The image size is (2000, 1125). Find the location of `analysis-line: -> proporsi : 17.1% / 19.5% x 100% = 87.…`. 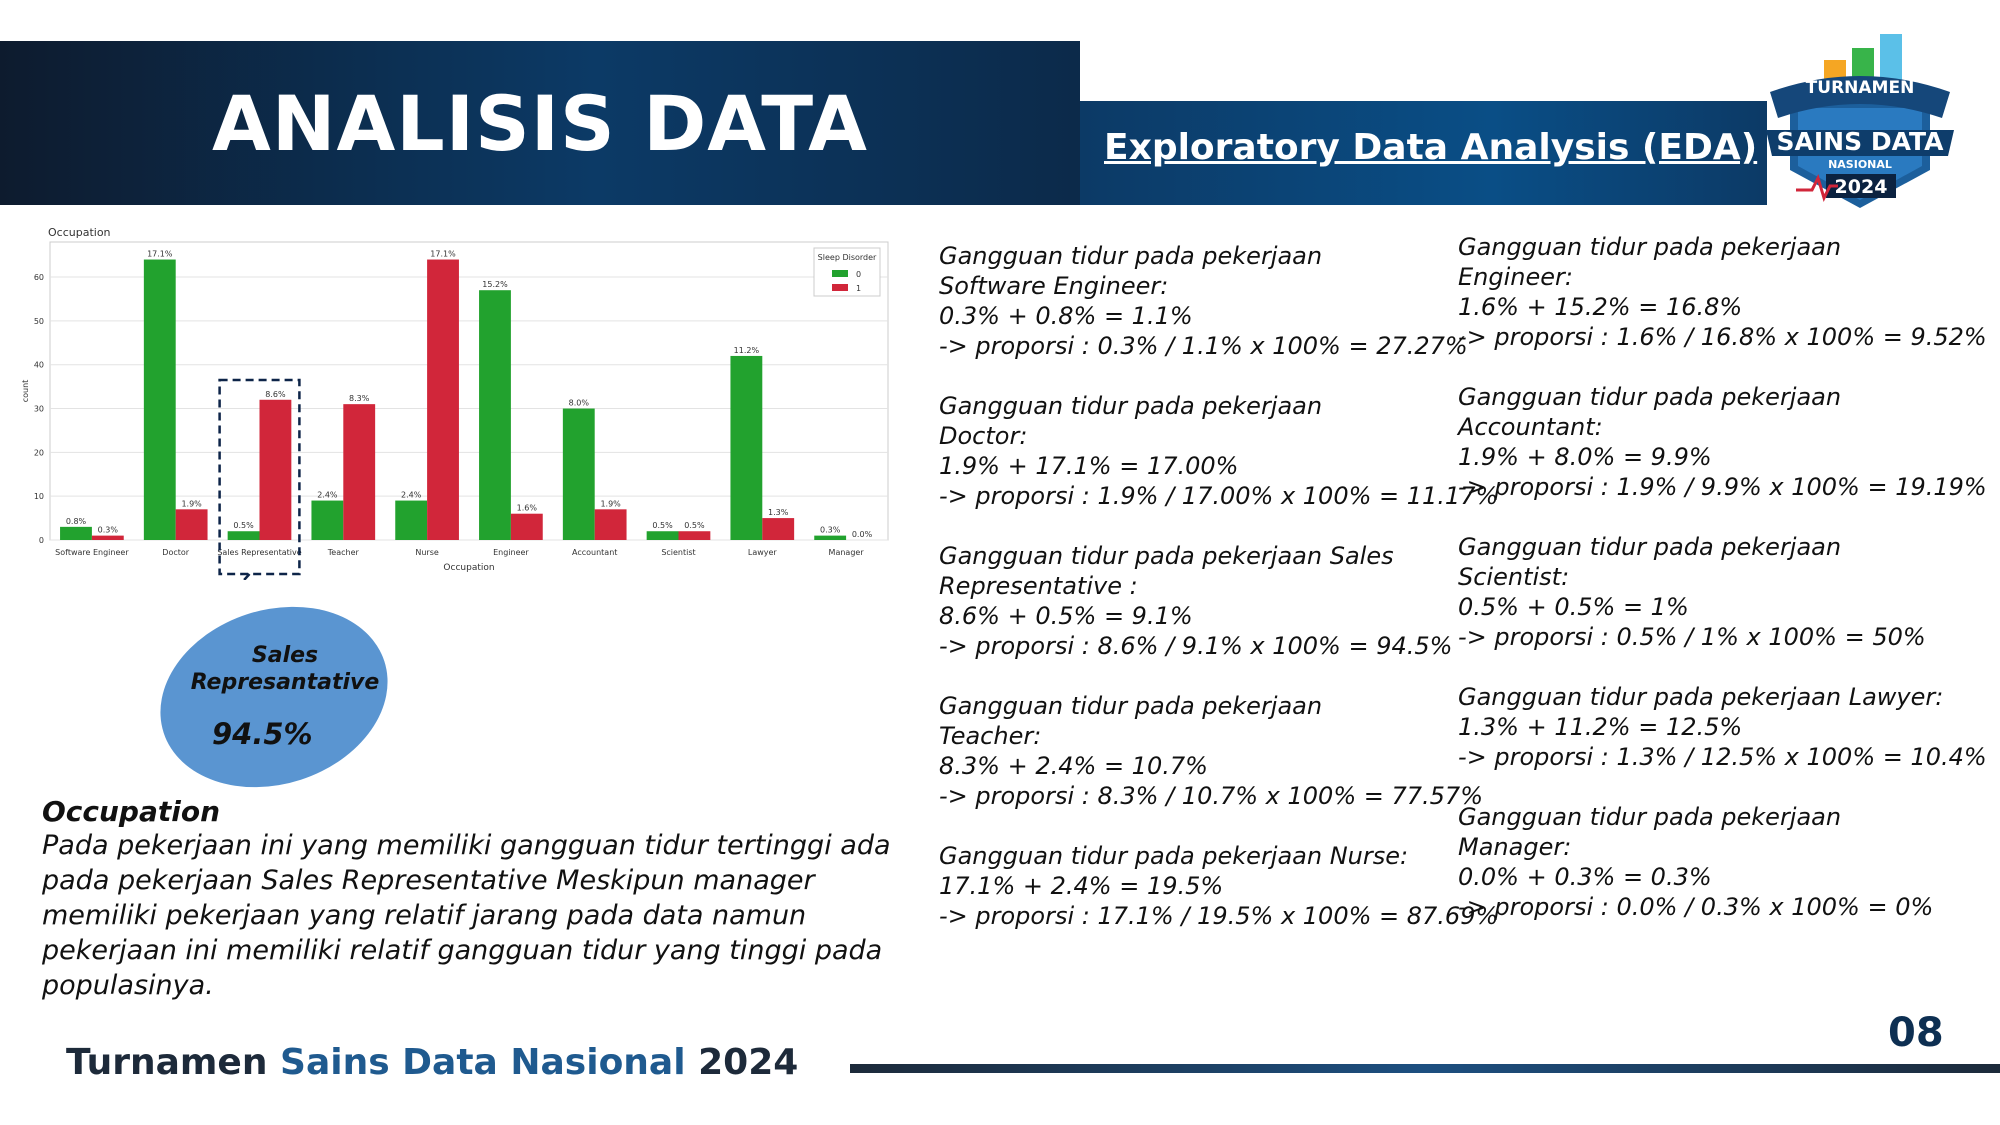

analysis-line: -> proporsi : 17.1% / 19.5% x 100% = 87.… is located at coordinates (1219, 916).